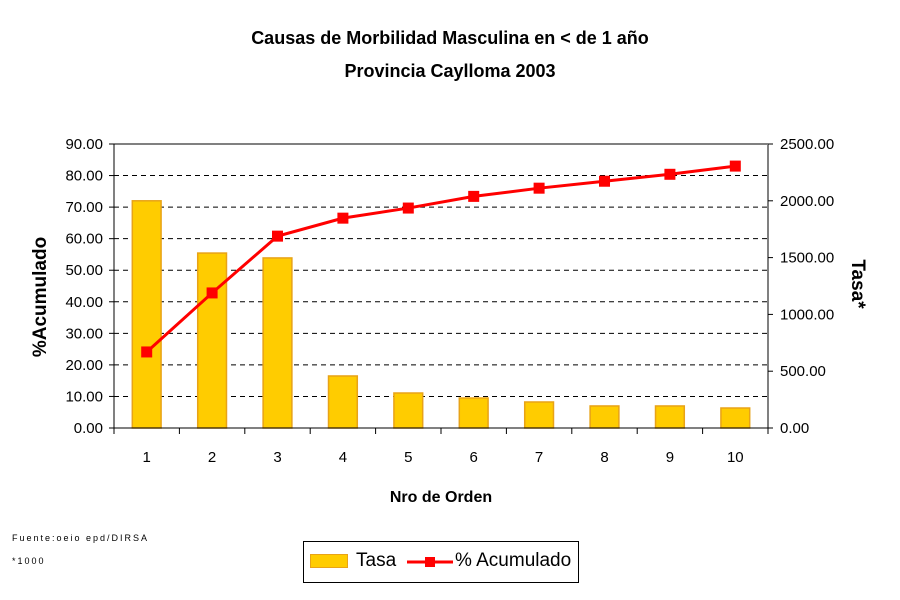 This screenshot has height=600, width=900. What do you see at coordinates (329, 561) in the screenshot?
I see `legend-bar-swatch` at bounding box center [329, 561].